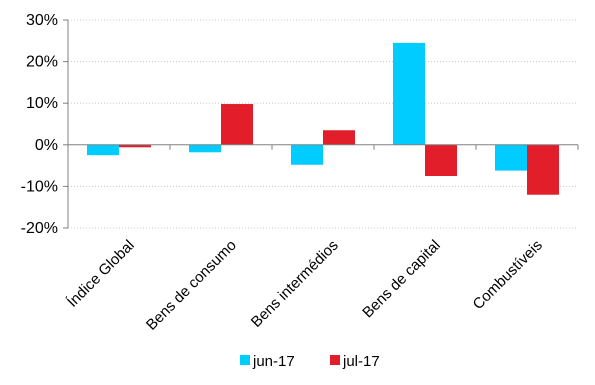  I want to click on x-category-label: Bens de capital, so click(401, 279).